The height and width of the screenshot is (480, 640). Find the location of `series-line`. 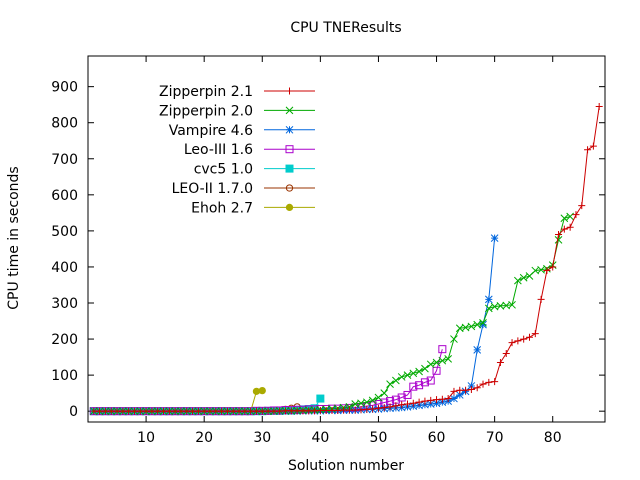

series-line is located at coordinates (268, 380).